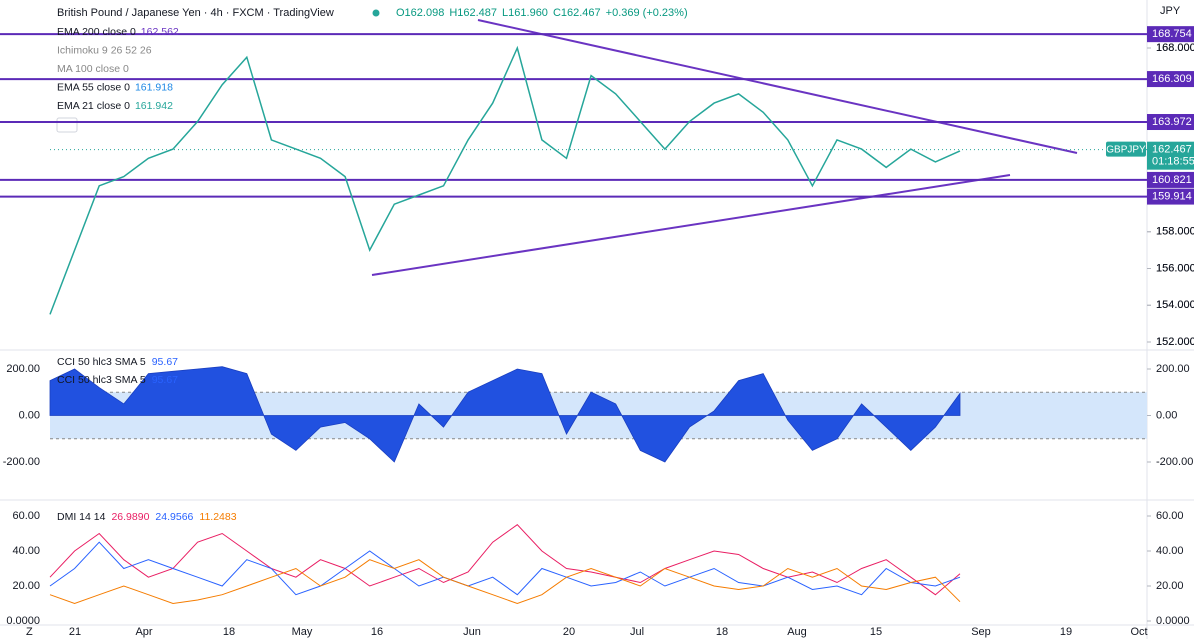 This screenshot has height=639, width=1194. What do you see at coordinates (525, 13) in the screenshot?
I see `ohlc-value: L161.960` at bounding box center [525, 13].